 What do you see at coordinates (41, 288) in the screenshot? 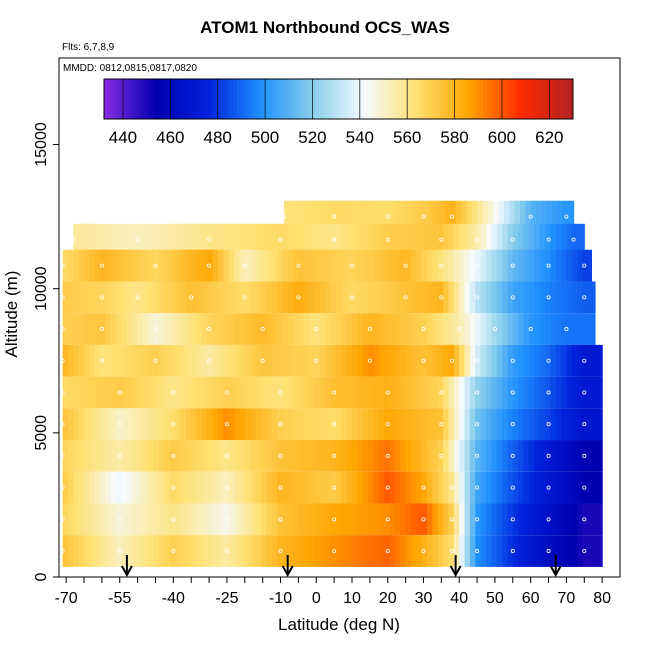
I see `y-tick-label: 10000` at bounding box center [41, 288].